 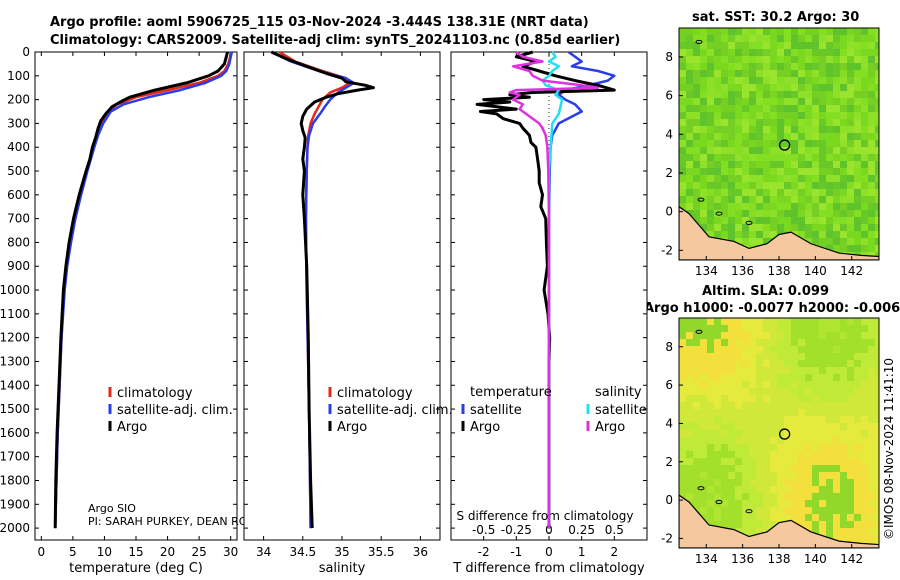 What do you see at coordinates (669, 347) in the screenshot?
I see `map-y-tick-label: 8` at bounding box center [669, 347].